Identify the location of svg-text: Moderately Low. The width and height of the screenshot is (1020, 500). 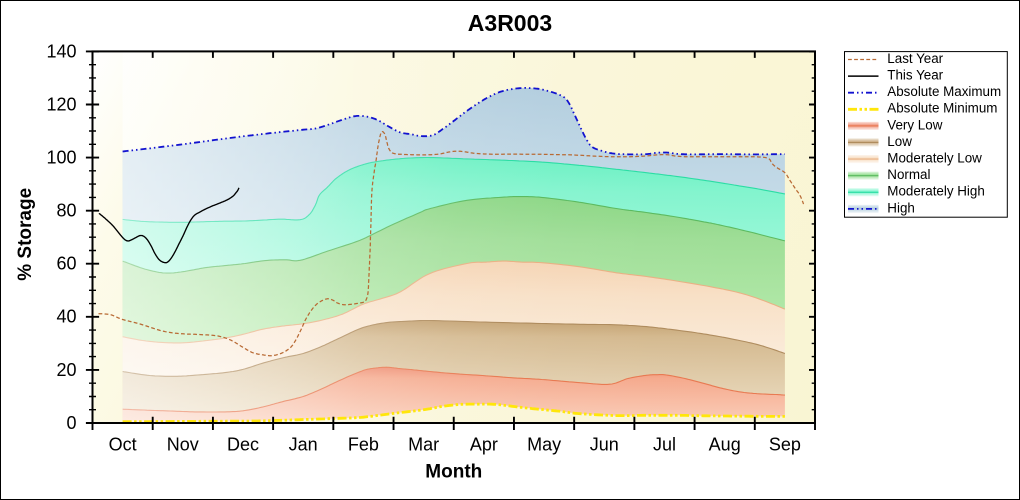
(934, 158).